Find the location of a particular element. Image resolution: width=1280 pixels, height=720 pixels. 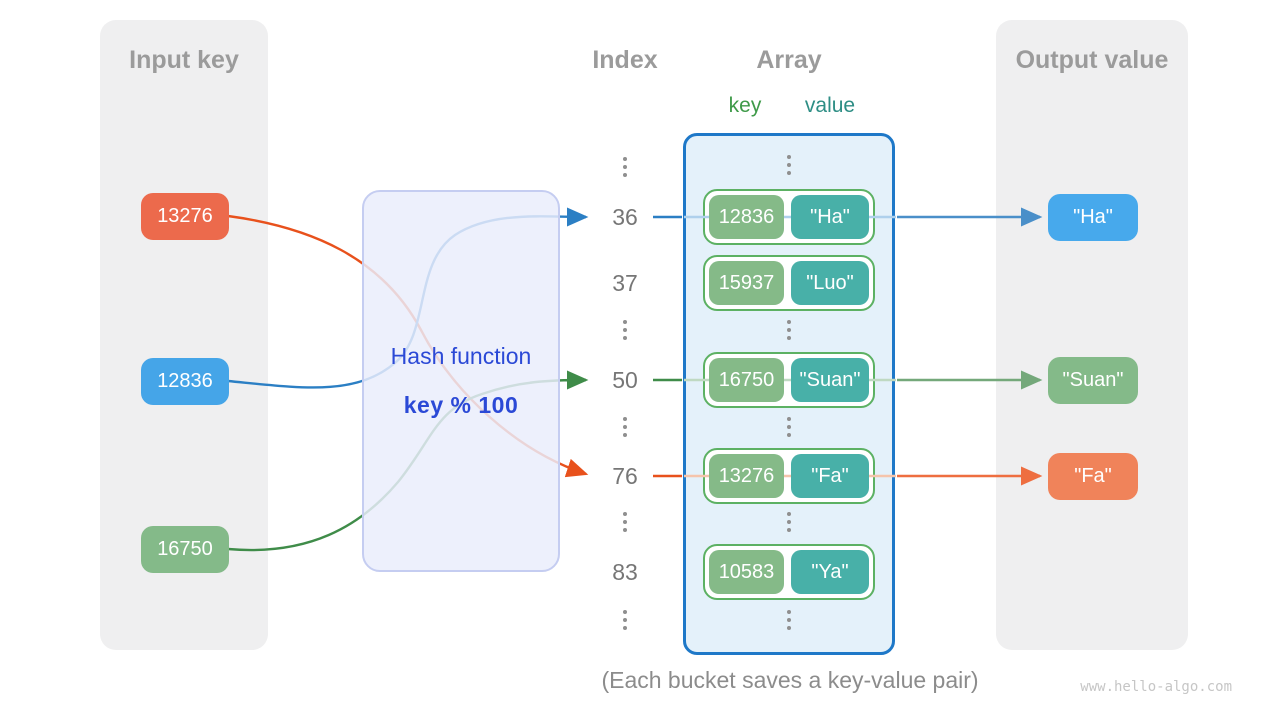

bucket-key: 12836 is located at coordinates (746, 217).